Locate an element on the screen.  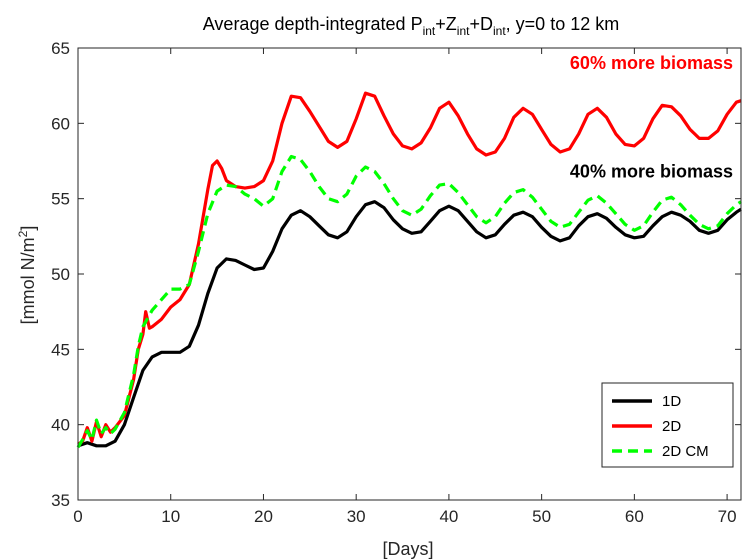
x-tick-label: 50 is located at coordinates (541, 516).